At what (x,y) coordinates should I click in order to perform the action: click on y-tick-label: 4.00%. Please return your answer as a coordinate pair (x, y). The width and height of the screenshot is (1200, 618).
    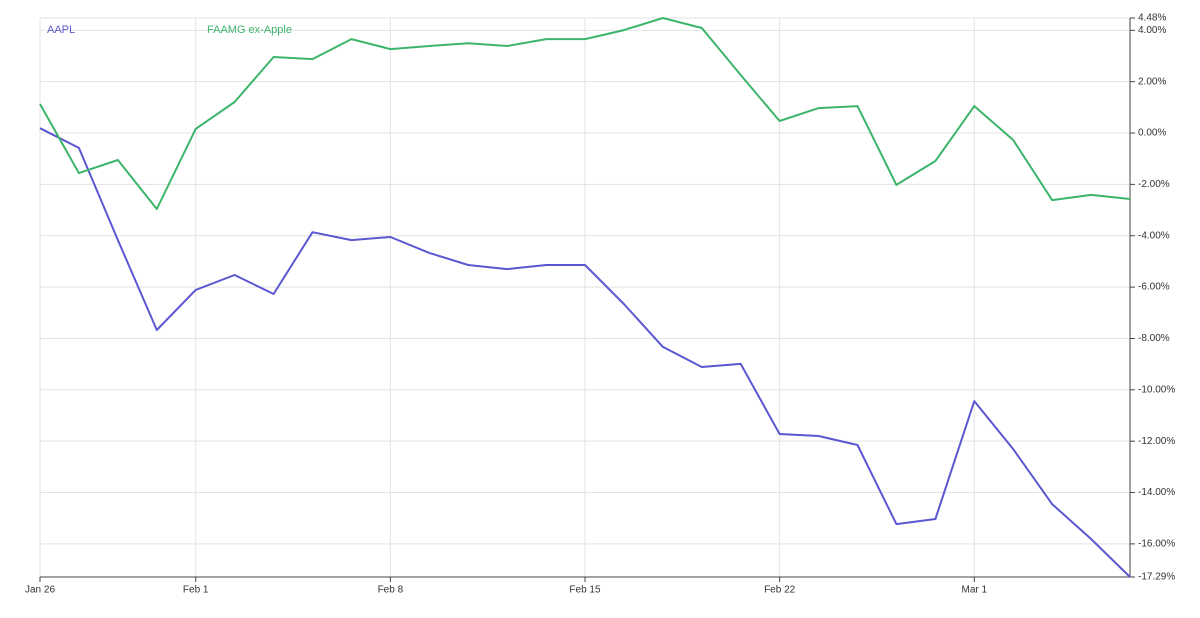
    Looking at the image, I should click on (1152, 30).